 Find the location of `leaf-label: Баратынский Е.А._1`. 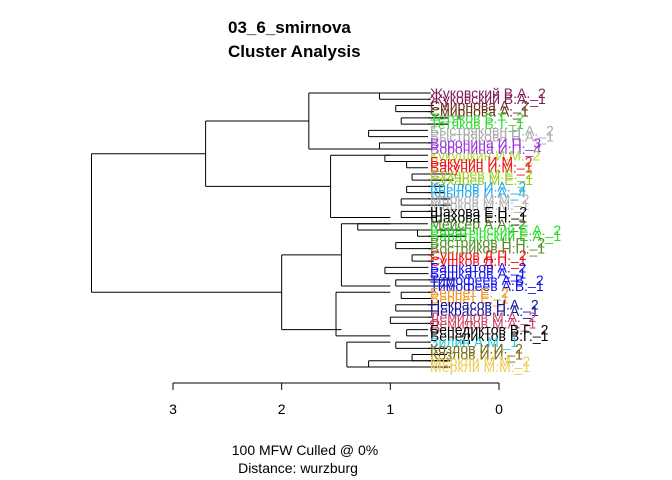

leaf-label: Баратынский Е.А._1 is located at coordinates (495, 236).